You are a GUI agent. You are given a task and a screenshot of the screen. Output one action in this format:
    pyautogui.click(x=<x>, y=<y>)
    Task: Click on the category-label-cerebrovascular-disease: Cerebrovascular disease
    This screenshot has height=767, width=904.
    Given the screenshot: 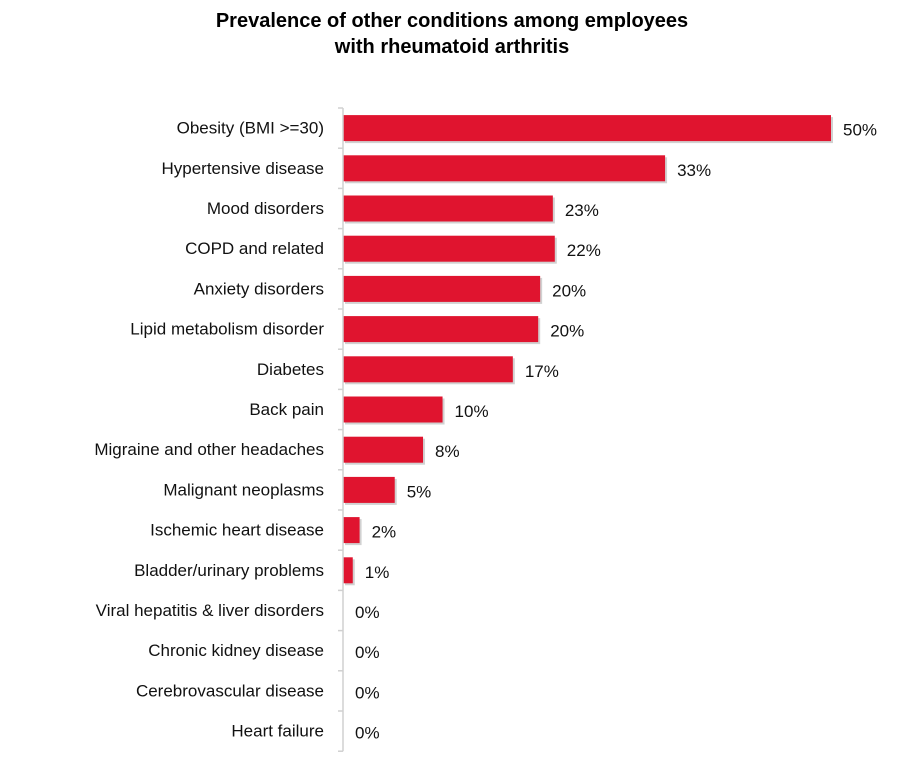 What is the action you would take?
    pyautogui.click(x=230, y=690)
    